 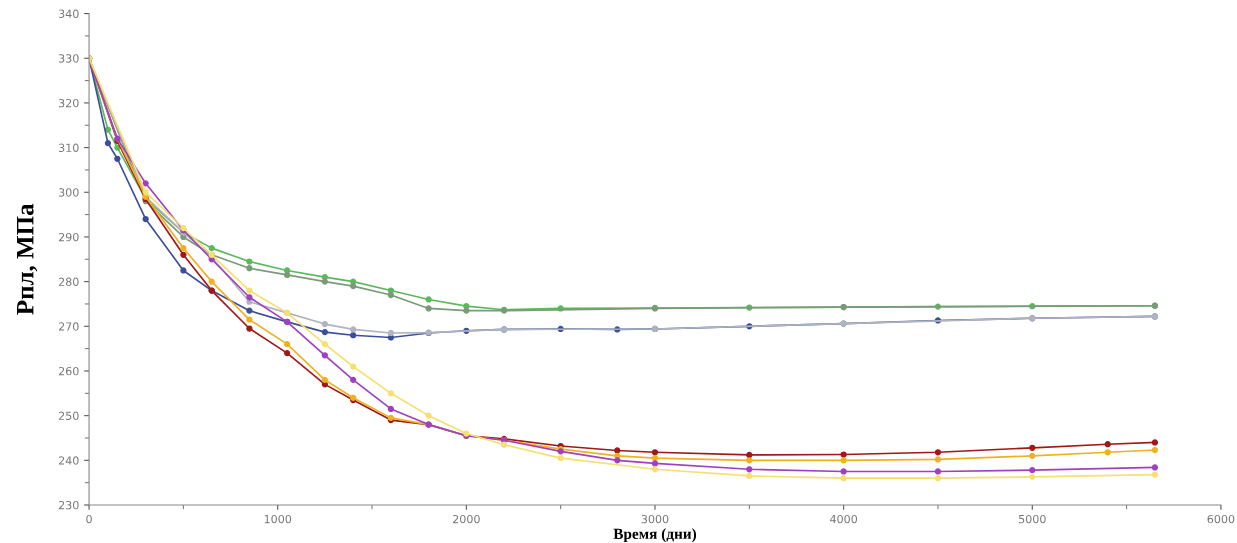 I want to click on x-tick-label: 3000, so click(x=655, y=519).